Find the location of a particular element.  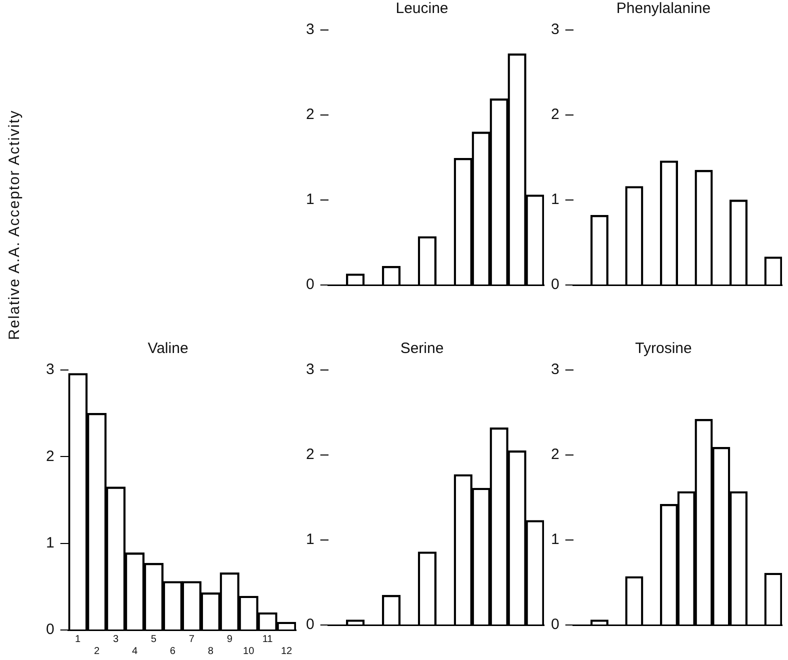

chart-title: Leucine is located at coordinates (422, 9).